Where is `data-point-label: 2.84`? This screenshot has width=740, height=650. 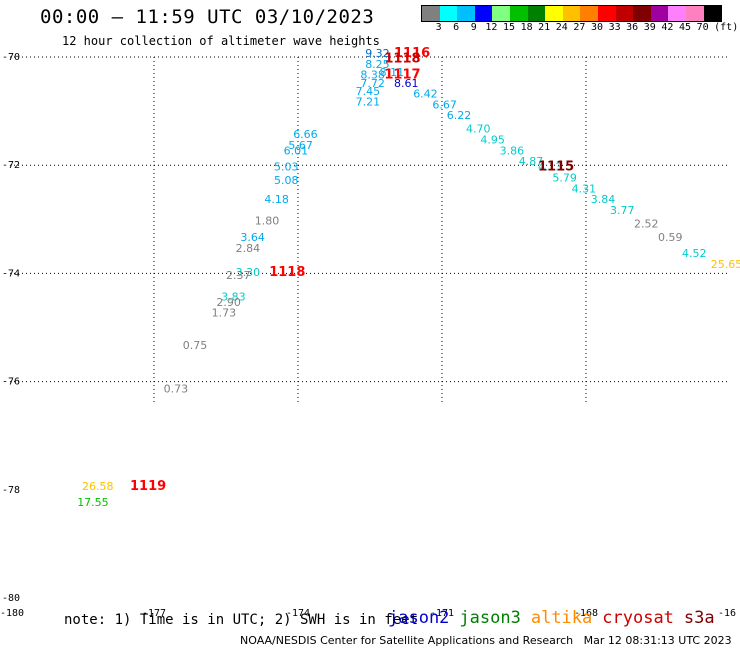 data-point-label: 2.84 is located at coordinates (248, 248).